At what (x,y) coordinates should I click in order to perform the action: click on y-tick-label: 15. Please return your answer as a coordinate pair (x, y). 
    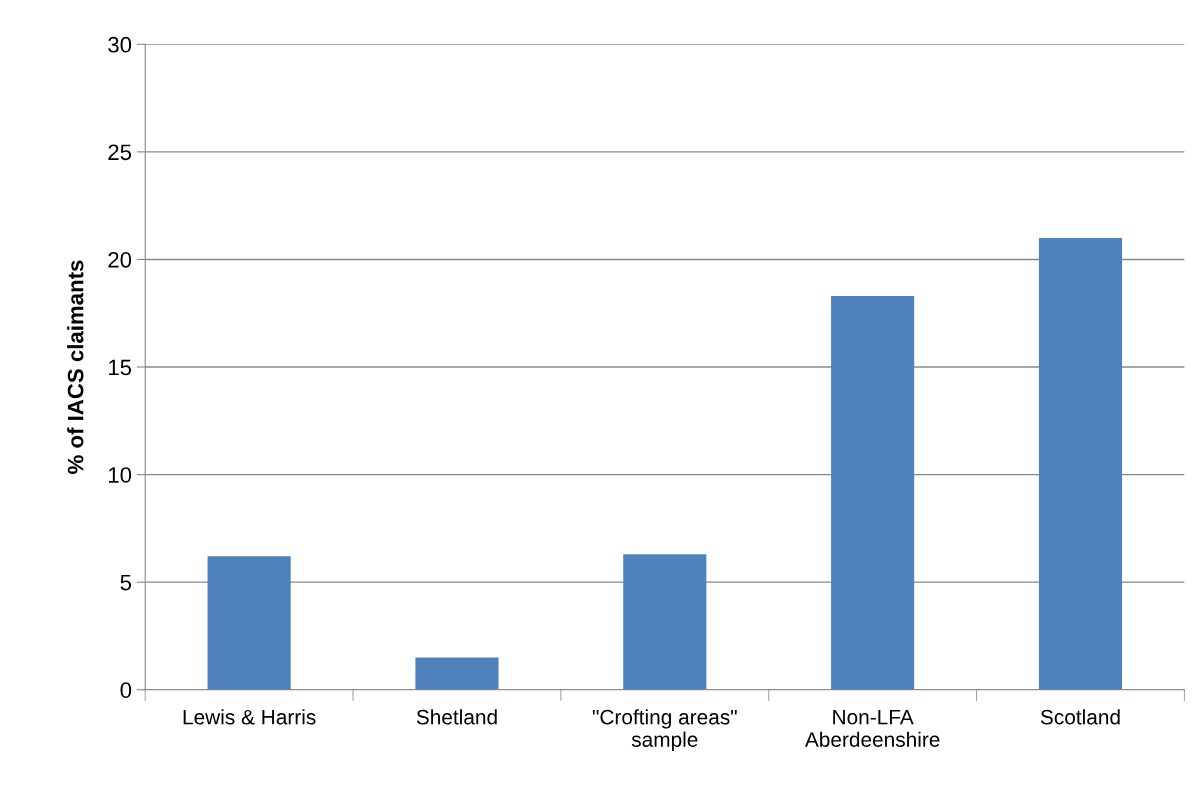
    Looking at the image, I should click on (120, 367).